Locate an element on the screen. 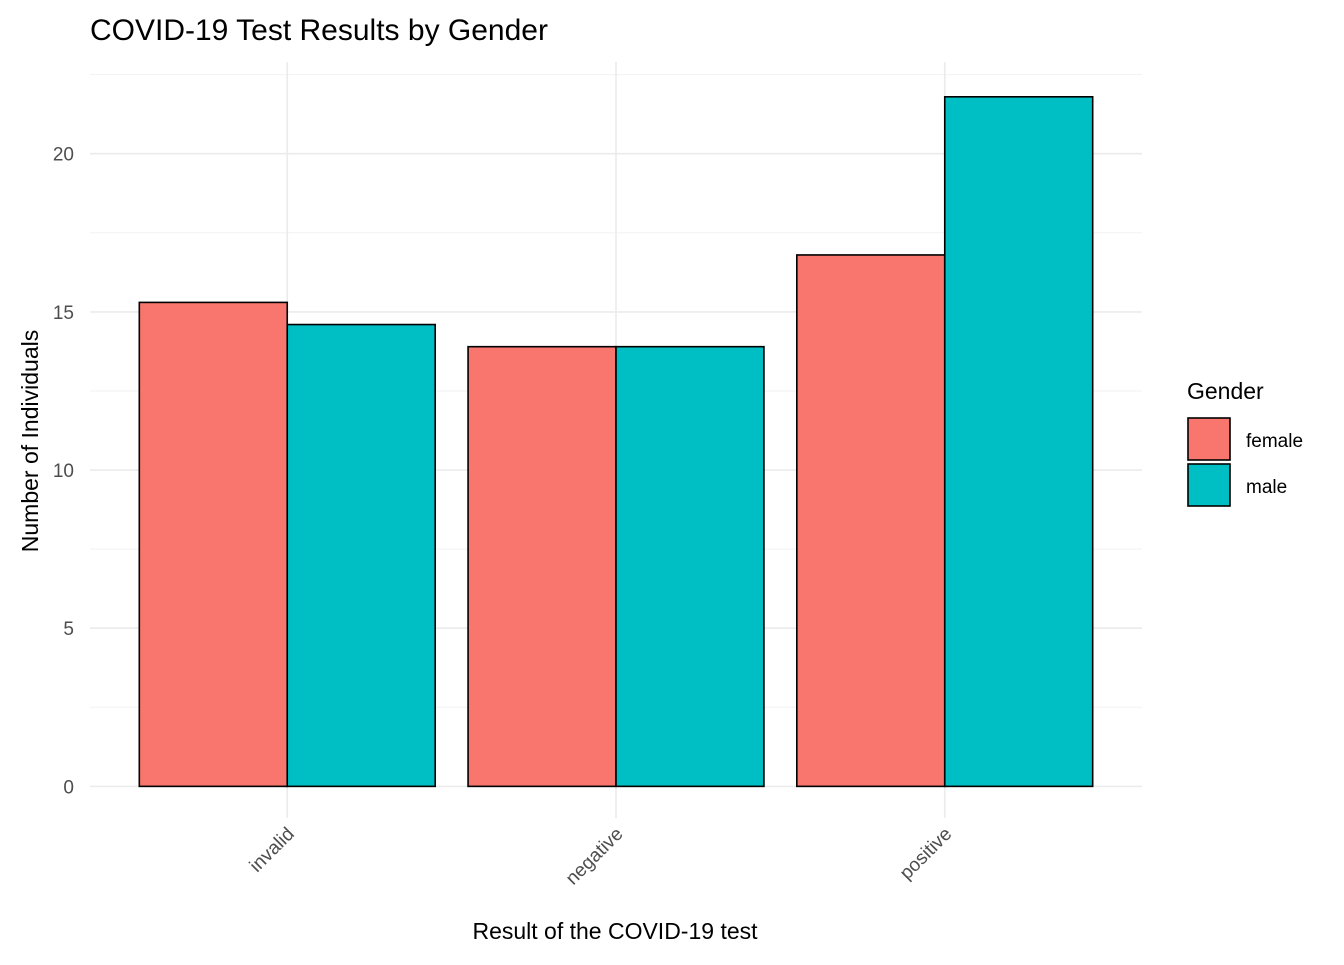 Image resolution: width=1344 pixels, height=965 pixels. x-axis-label: Result of the COVID-19 test is located at coordinates (615, 931).